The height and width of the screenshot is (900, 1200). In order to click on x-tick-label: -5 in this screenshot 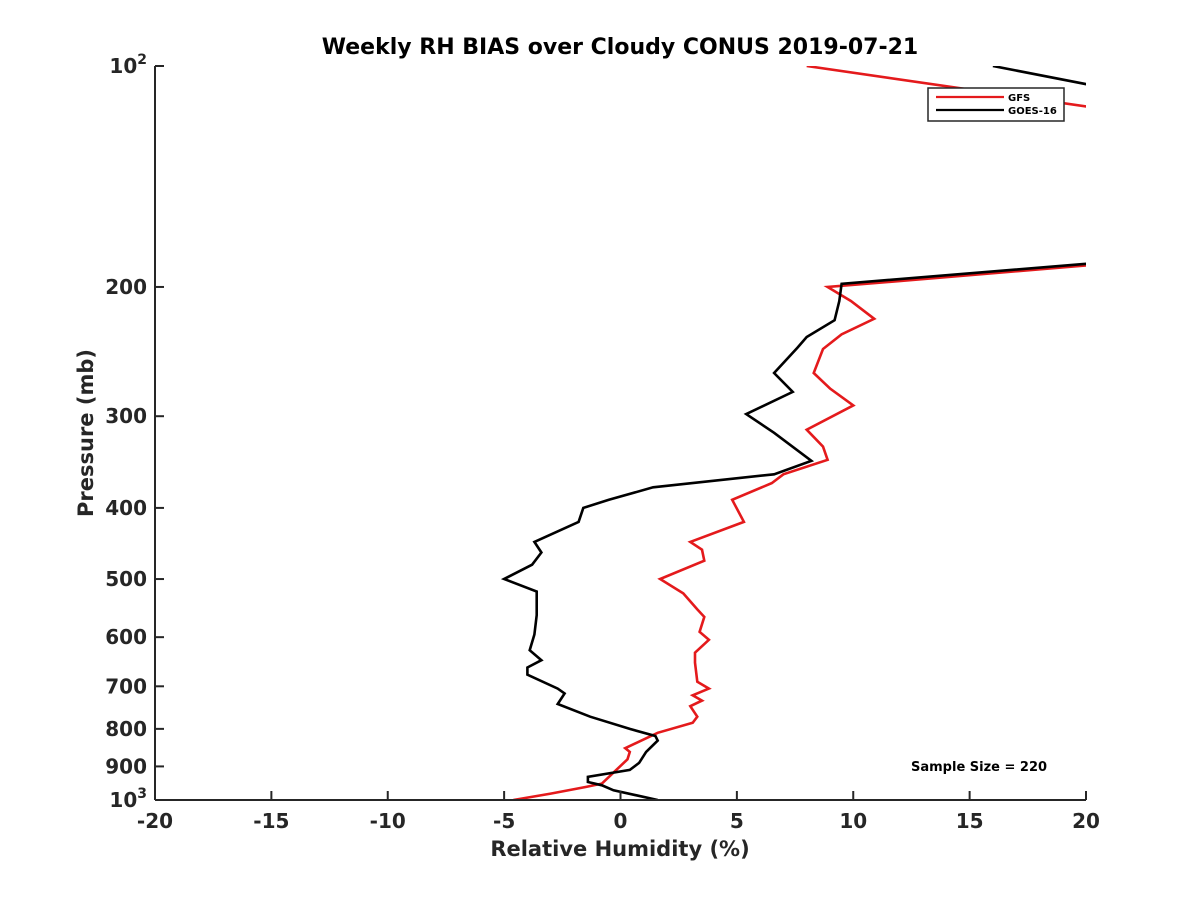, I will do `click(504, 821)`.